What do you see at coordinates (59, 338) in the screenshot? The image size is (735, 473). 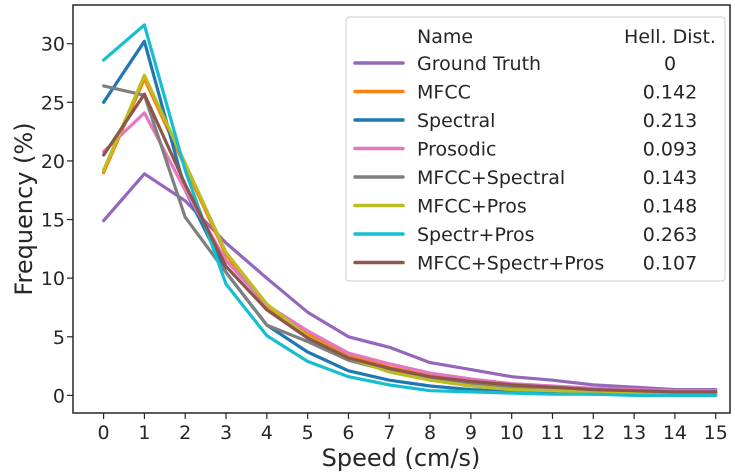 I see `y-tick-label: 5` at bounding box center [59, 338].